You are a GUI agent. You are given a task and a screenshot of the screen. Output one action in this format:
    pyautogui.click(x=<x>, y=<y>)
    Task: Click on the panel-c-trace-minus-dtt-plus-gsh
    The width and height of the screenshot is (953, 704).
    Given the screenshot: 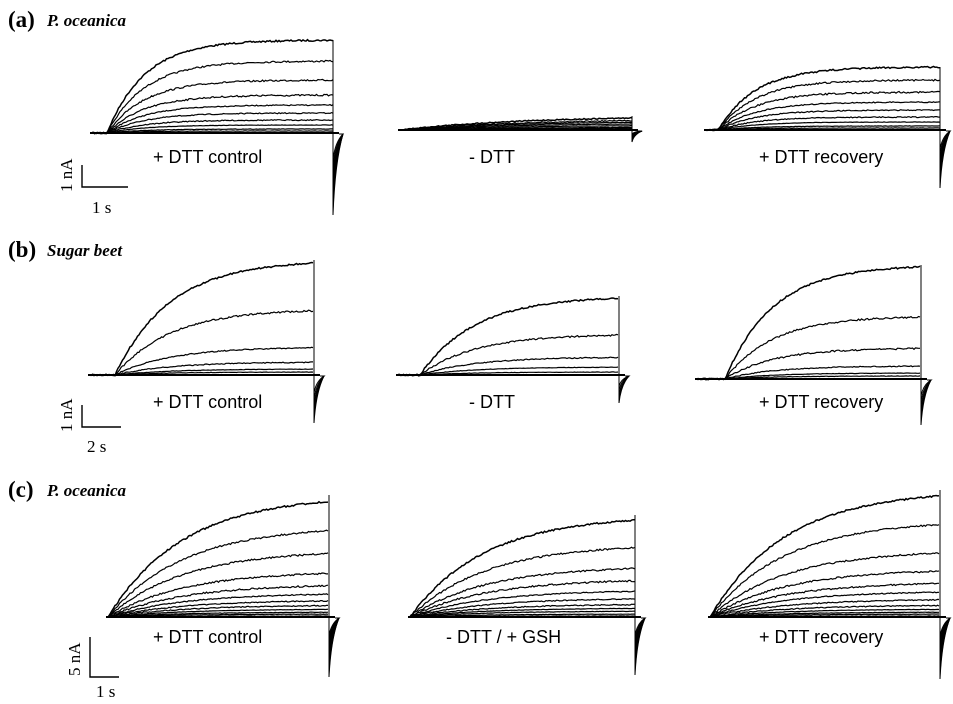 What is the action you would take?
    pyautogui.click(x=527, y=595)
    